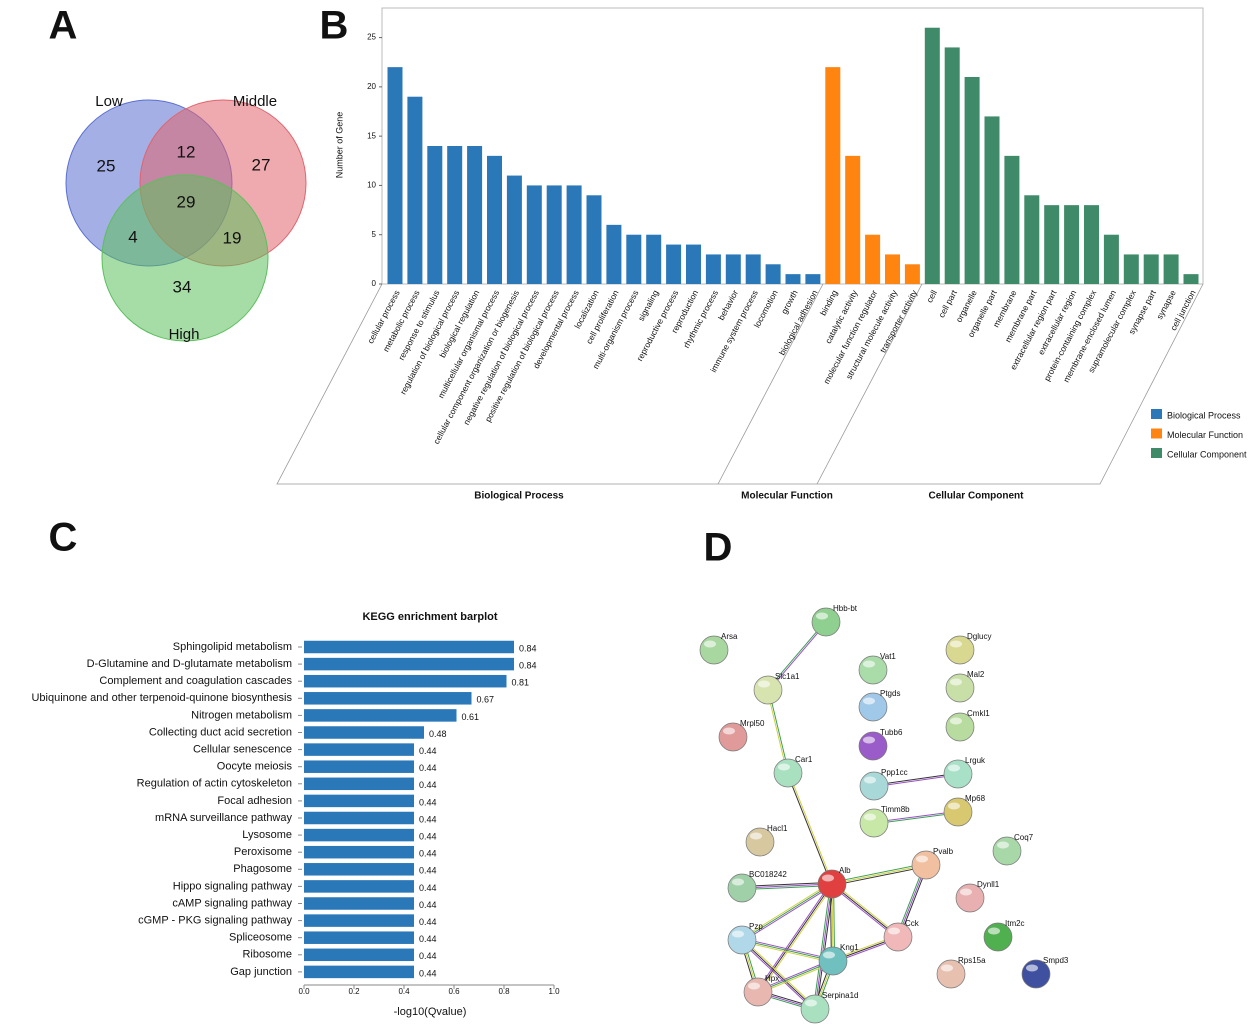 The height and width of the screenshot is (1036, 1253). Describe the element at coordinates (849, 947) in the screenshot. I see `node-label: Kng1` at that location.